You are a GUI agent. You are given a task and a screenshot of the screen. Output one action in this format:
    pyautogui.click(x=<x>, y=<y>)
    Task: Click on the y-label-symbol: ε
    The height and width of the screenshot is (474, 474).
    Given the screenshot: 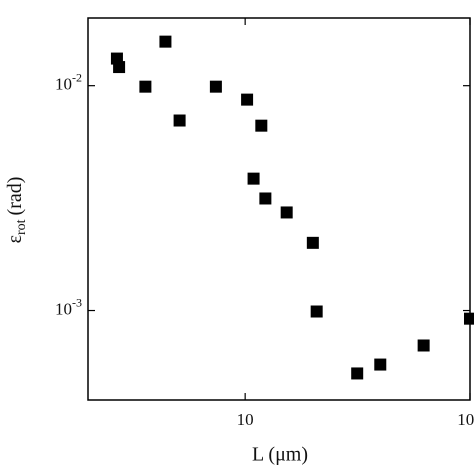 What is the action you would take?
    pyautogui.click(x=15, y=239)
    